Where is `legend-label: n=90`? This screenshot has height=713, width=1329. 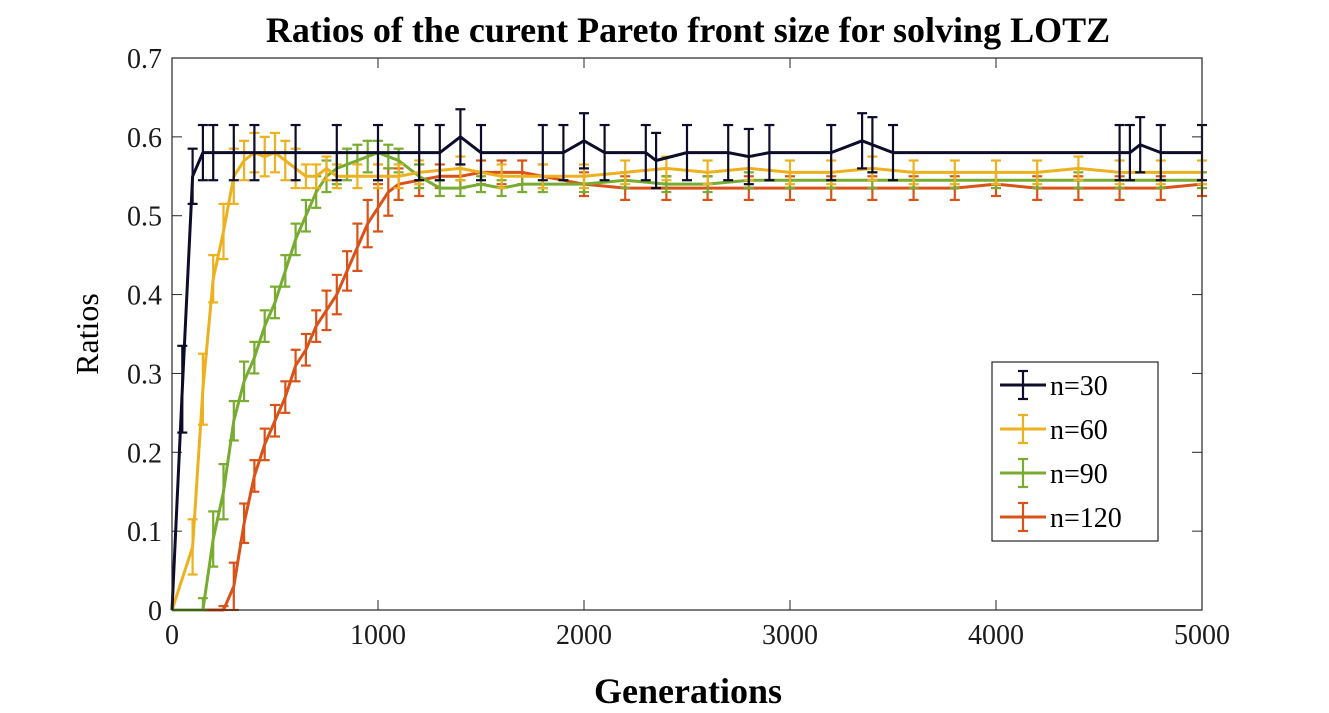 legend-label: n=90 is located at coordinates (1079, 474).